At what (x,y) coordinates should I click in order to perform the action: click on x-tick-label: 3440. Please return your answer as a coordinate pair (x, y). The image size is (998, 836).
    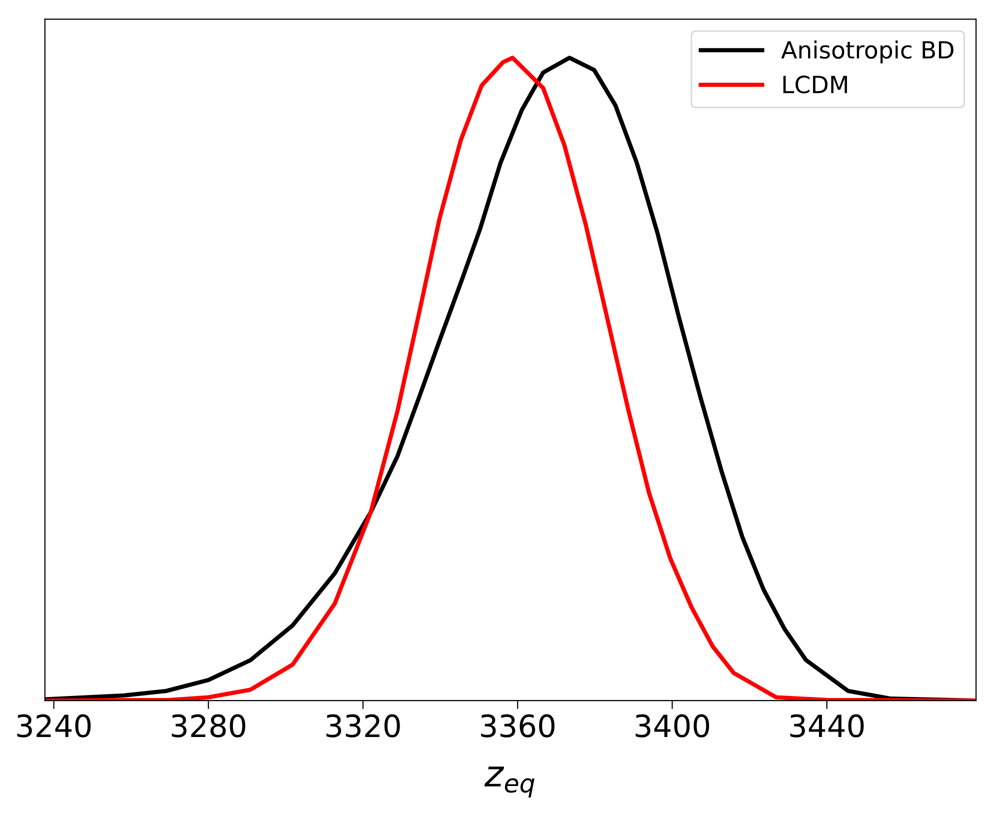
    Looking at the image, I should click on (827, 726).